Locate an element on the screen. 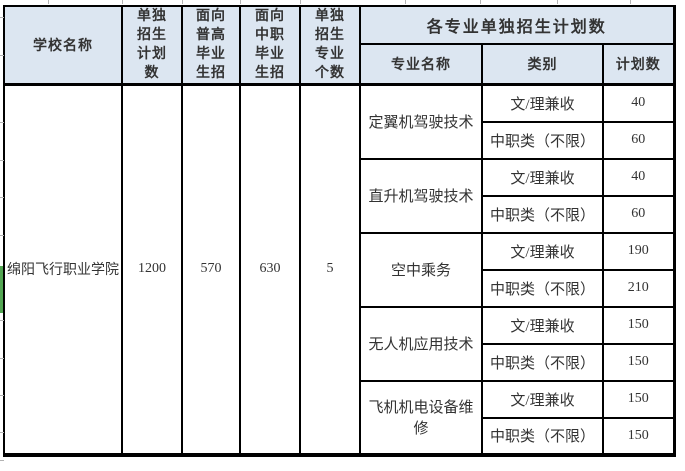 The height and width of the screenshot is (471, 685). vocational-hs-cell: 630 is located at coordinates (270, 269).